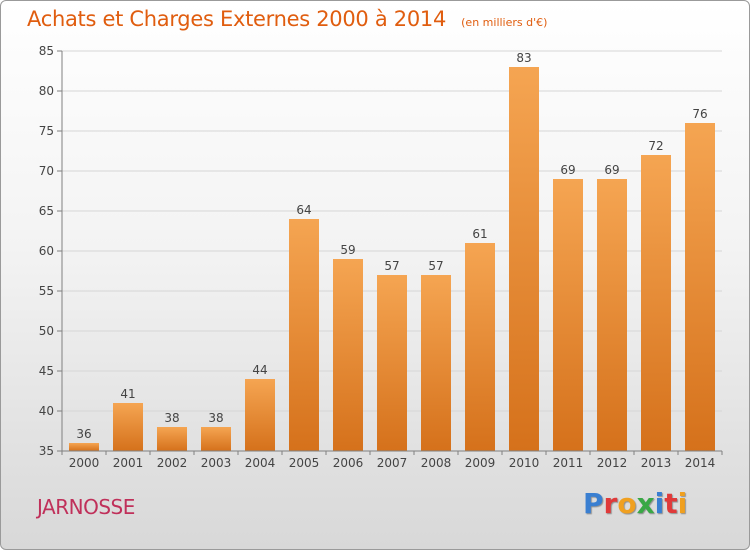 The image size is (750, 550). What do you see at coordinates (46, 251) in the screenshot?
I see `y-tick-label: 60` at bounding box center [46, 251].